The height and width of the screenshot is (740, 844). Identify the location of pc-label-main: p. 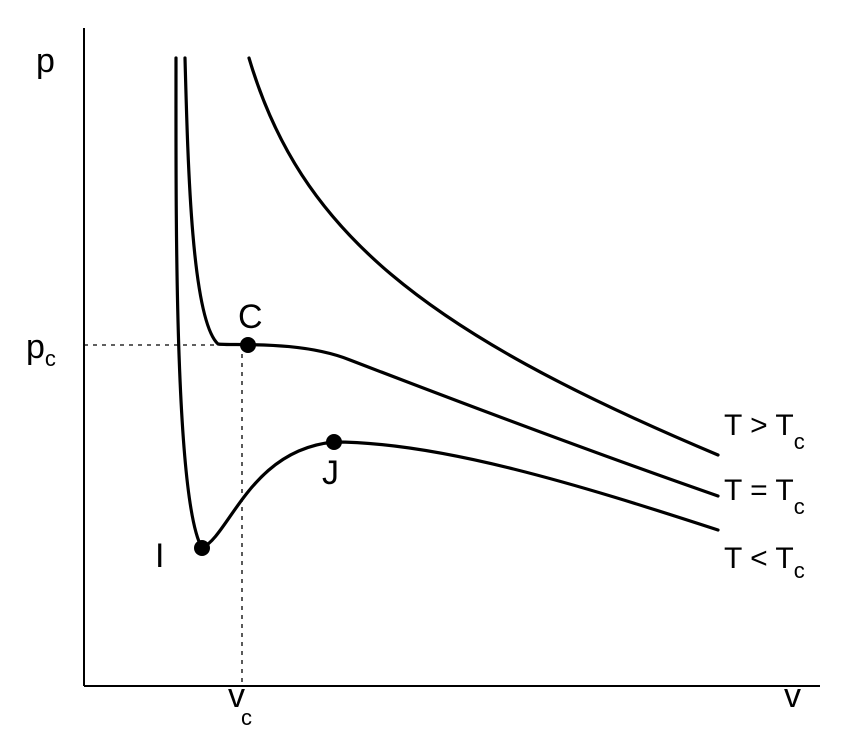
(35, 347).